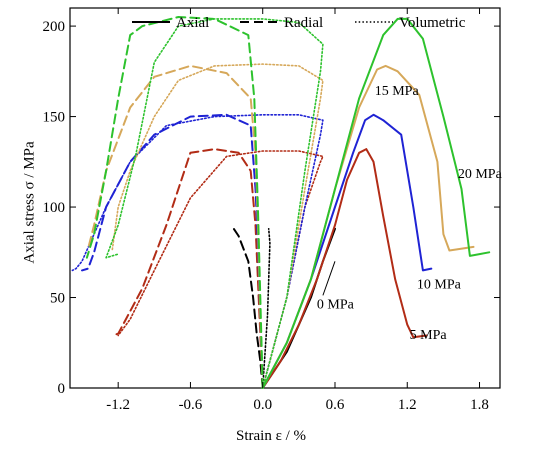  Describe the element at coordinates (191, 405) in the screenshot. I see `x-tick-label: -0.6` at that location.